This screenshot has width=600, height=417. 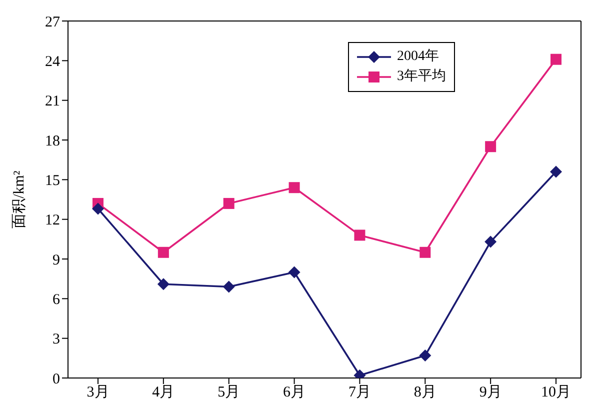 I want to click on x-tick-label: 6月, so click(x=294, y=392).